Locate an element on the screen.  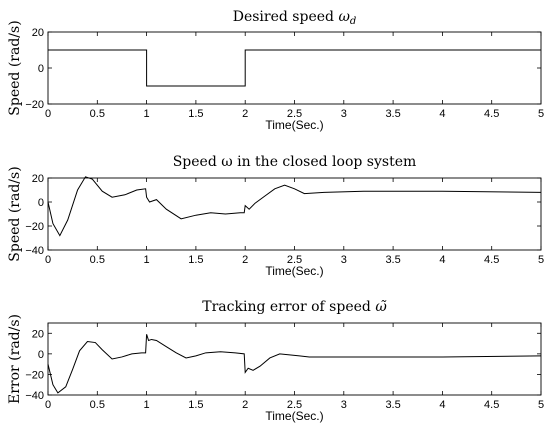
y-axis-label: Error (rad/s) is located at coordinates (15, 359).